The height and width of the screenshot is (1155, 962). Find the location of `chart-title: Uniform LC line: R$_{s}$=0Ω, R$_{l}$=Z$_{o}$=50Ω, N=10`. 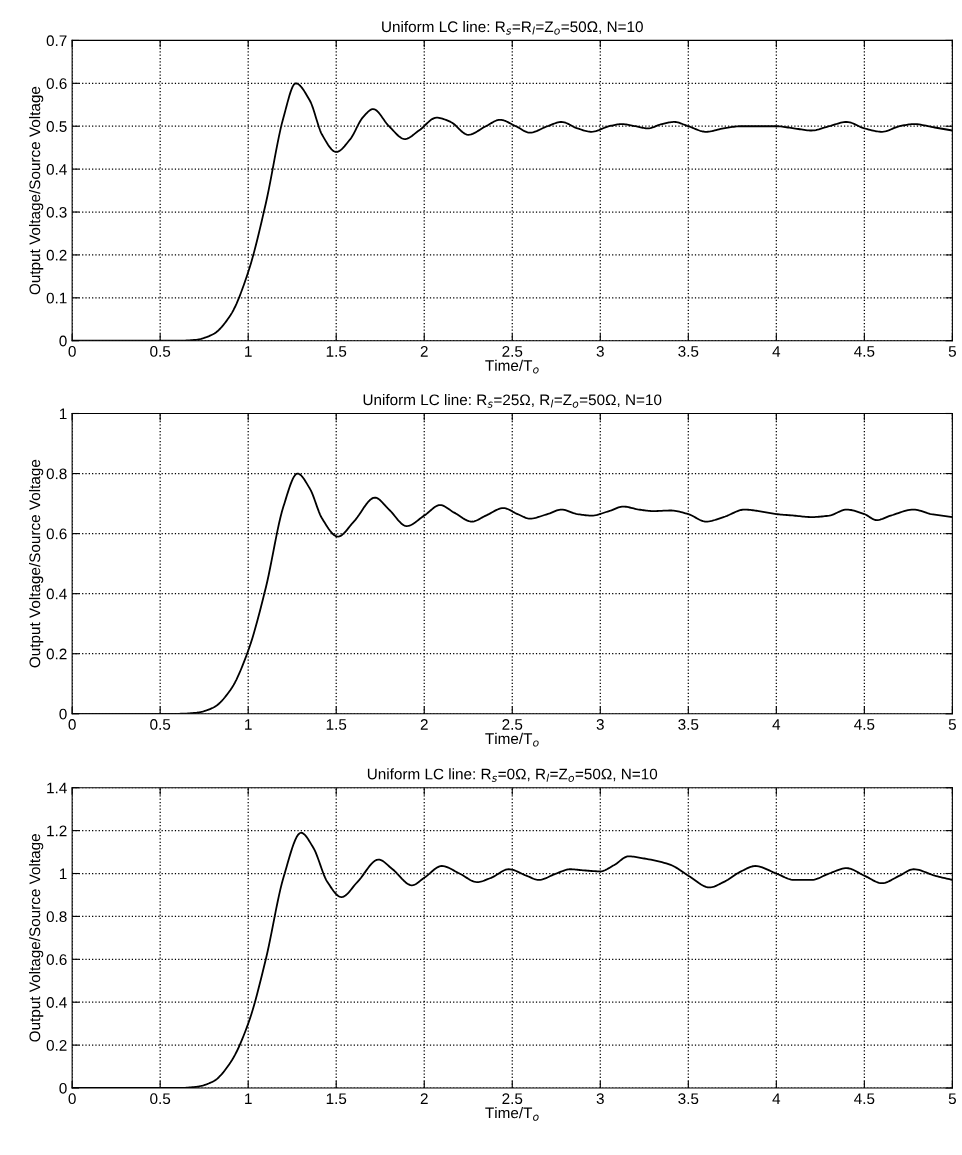

chart-title: Uniform LC line: R$_{s}$=0Ω, R$_{l}$=Z$_{o}$=50Ω, N=10 is located at coordinates (512, 775).